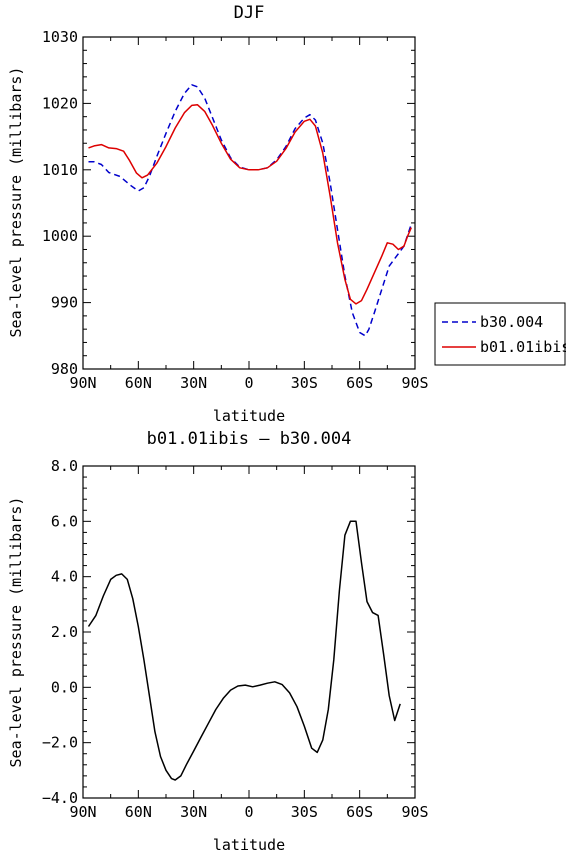 The width and height of the screenshot is (566, 852). Describe the element at coordinates (511, 322) in the screenshot. I see `legend-label-b30004: b30.004` at that location.